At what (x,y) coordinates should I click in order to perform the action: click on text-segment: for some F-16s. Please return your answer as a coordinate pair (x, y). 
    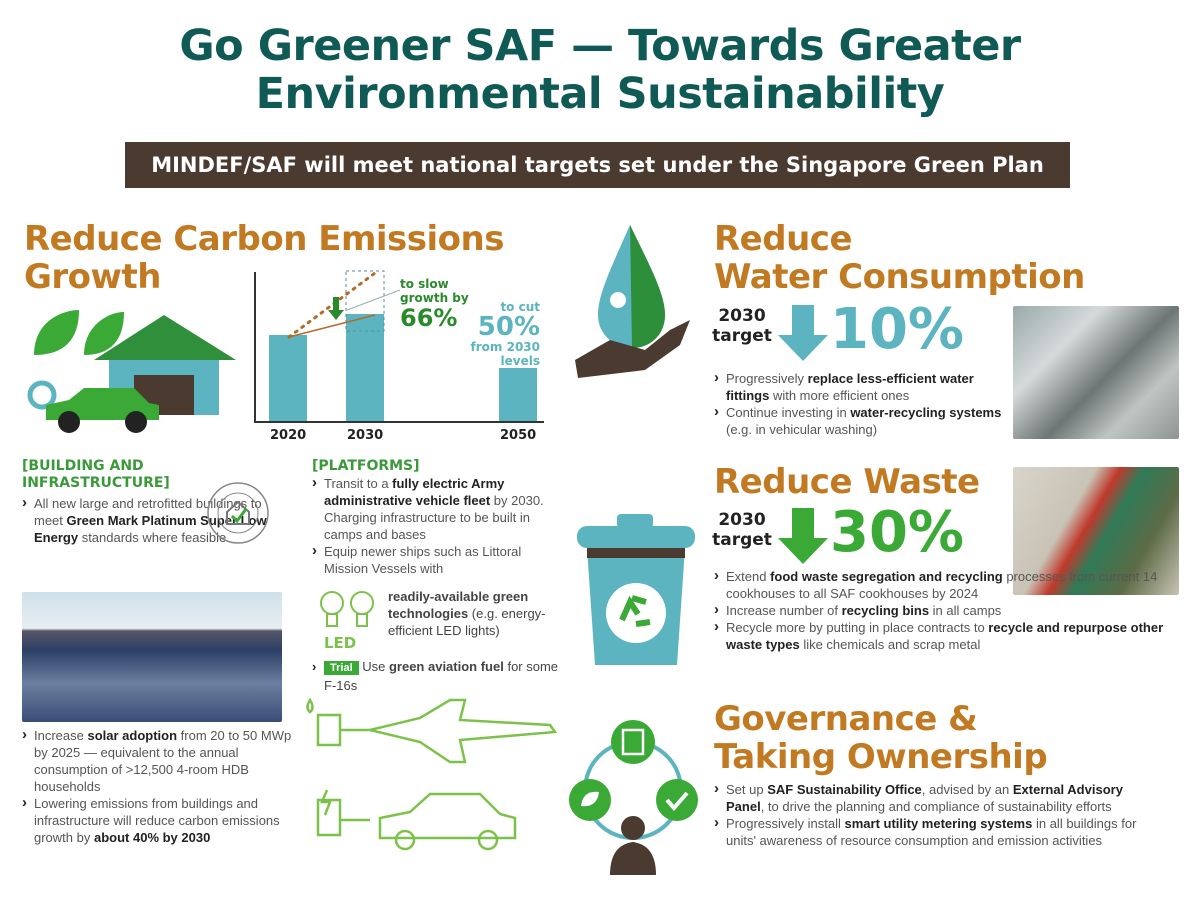
    Looking at the image, I should click on (441, 676).